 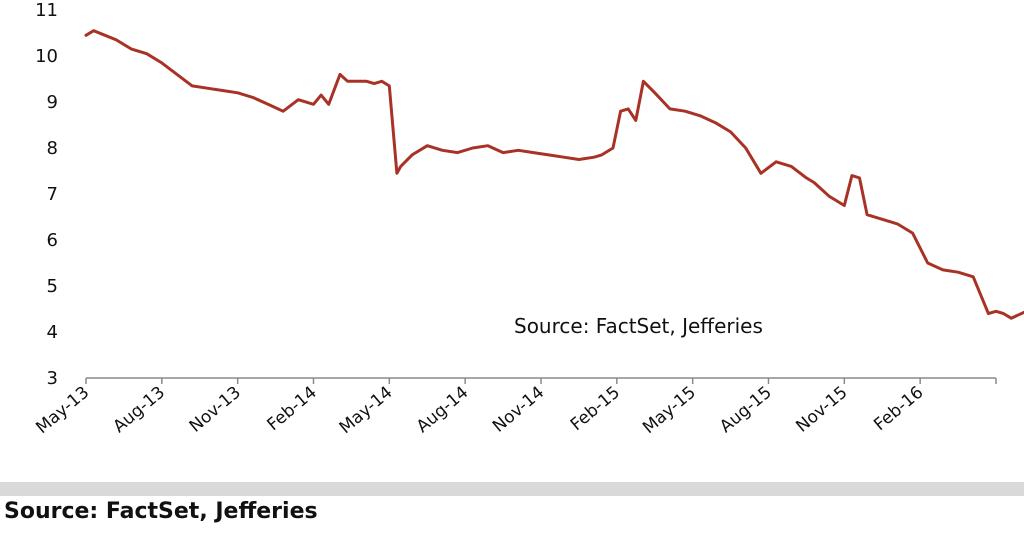 What do you see at coordinates (638, 326) in the screenshot?
I see `chart-annotation: Source: FactSet, Jefferies` at bounding box center [638, 326].